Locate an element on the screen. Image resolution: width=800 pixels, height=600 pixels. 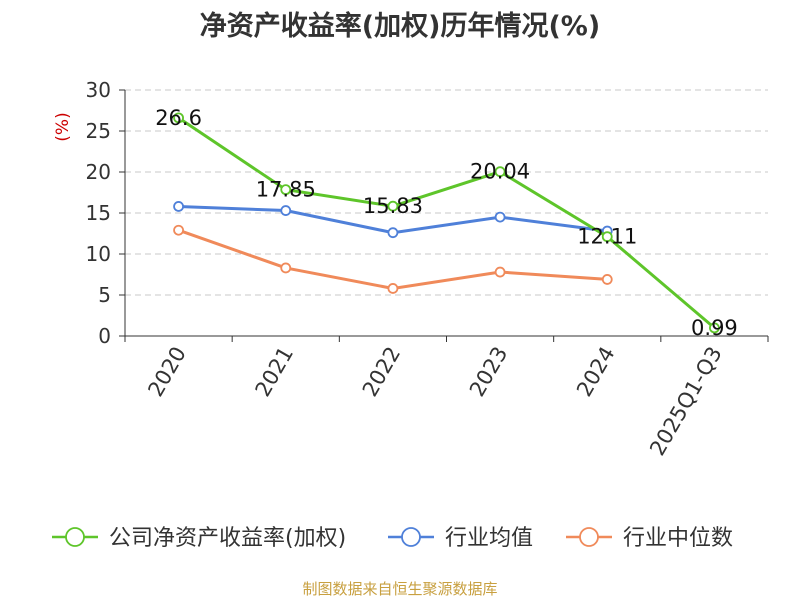
y-tick-label: 20 is located at coordinates (98, 172).